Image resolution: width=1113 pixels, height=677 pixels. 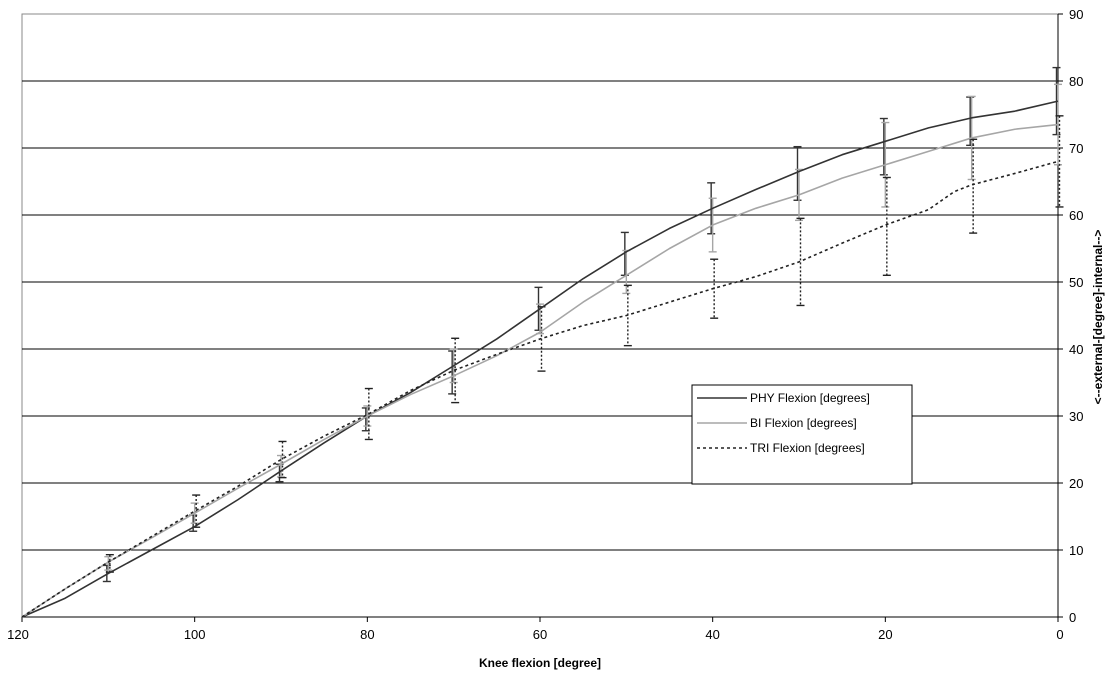 I want to click on y-tick-label-30: 30, so click(x=1076, y=416).